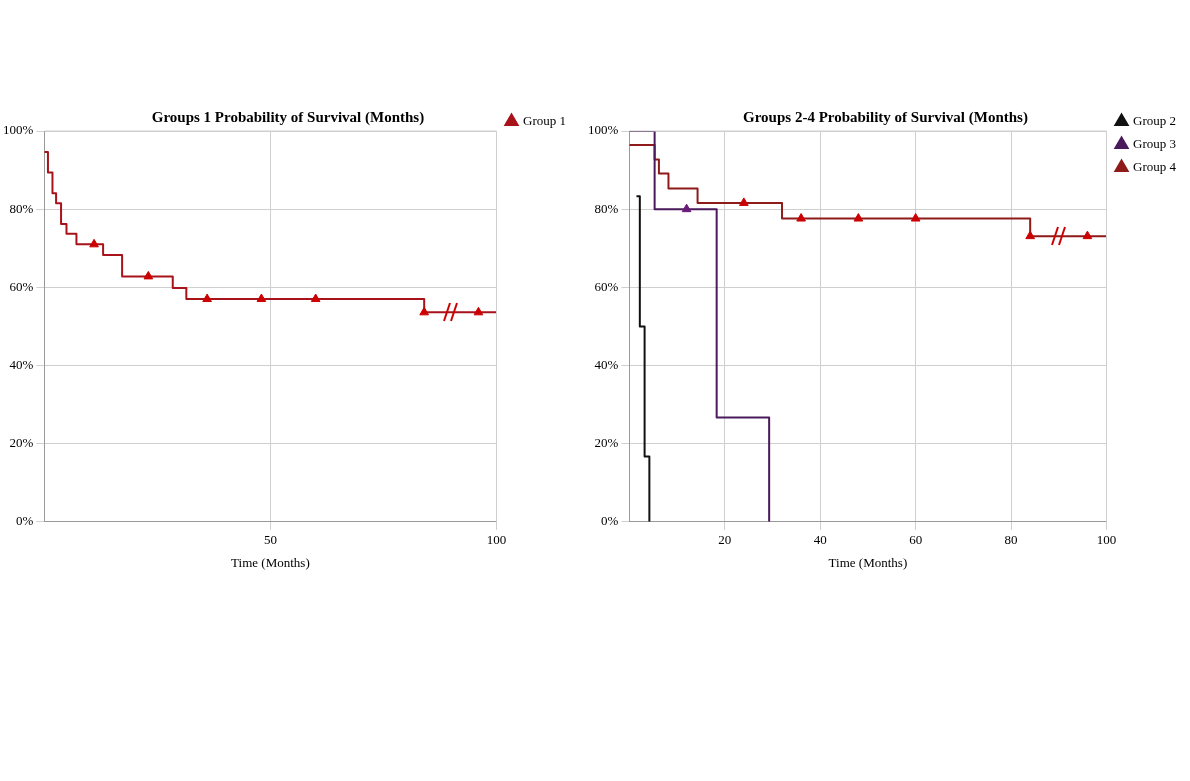 This screenshot has width=1190, height=781. I want to click on x-tick-label: 80, so click(1011, 540).